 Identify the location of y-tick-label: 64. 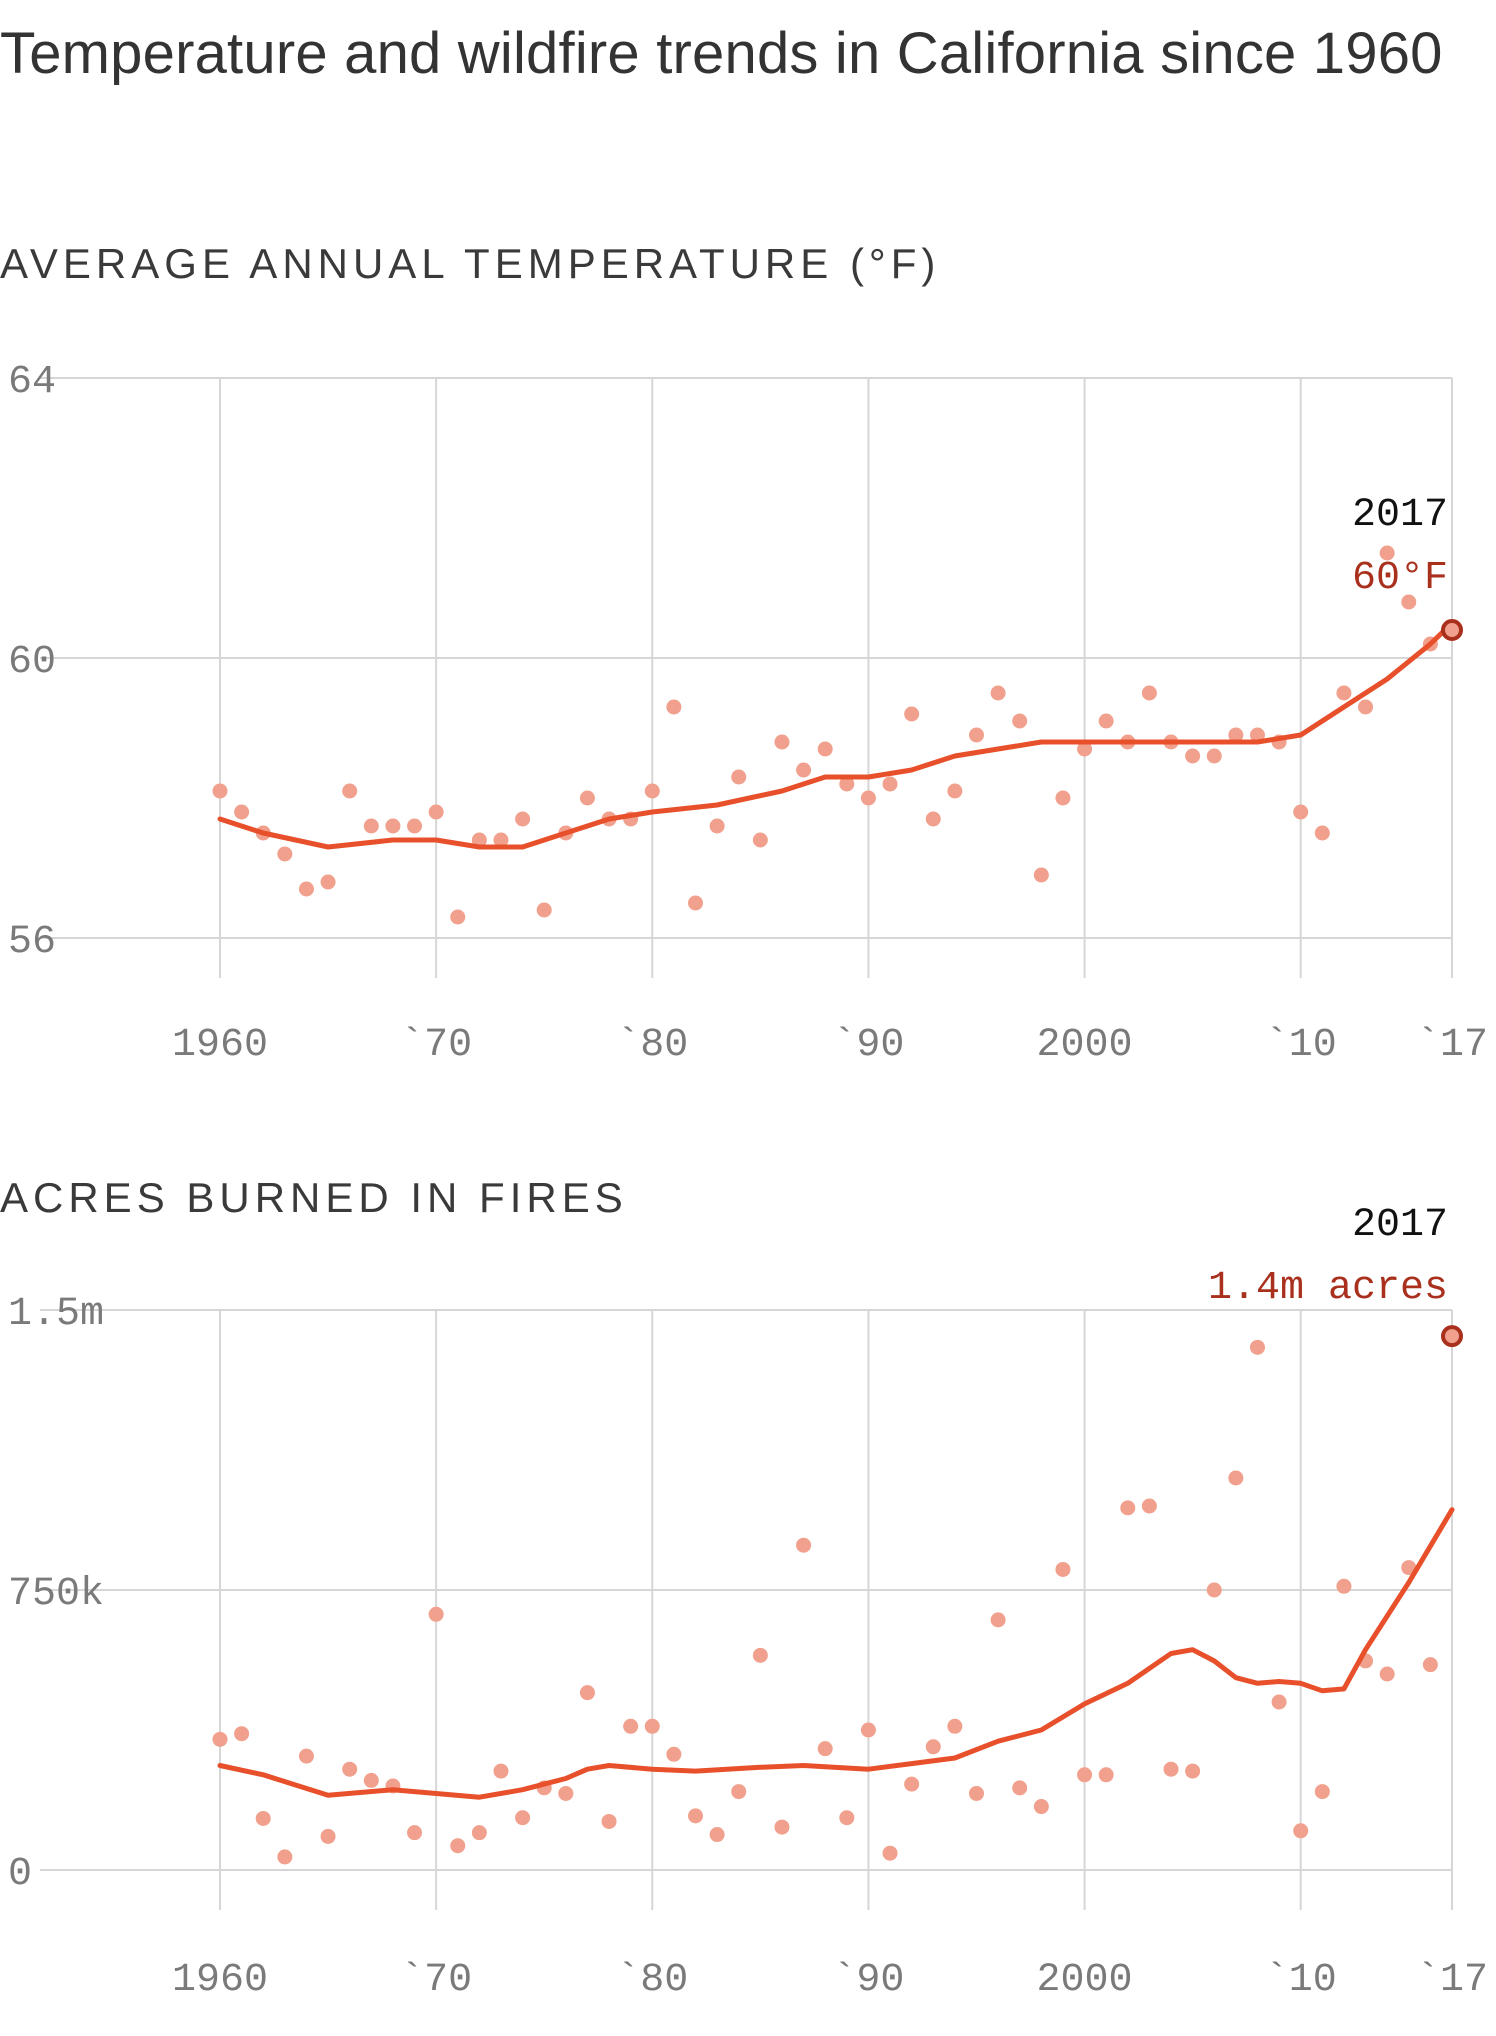
(32, 382).